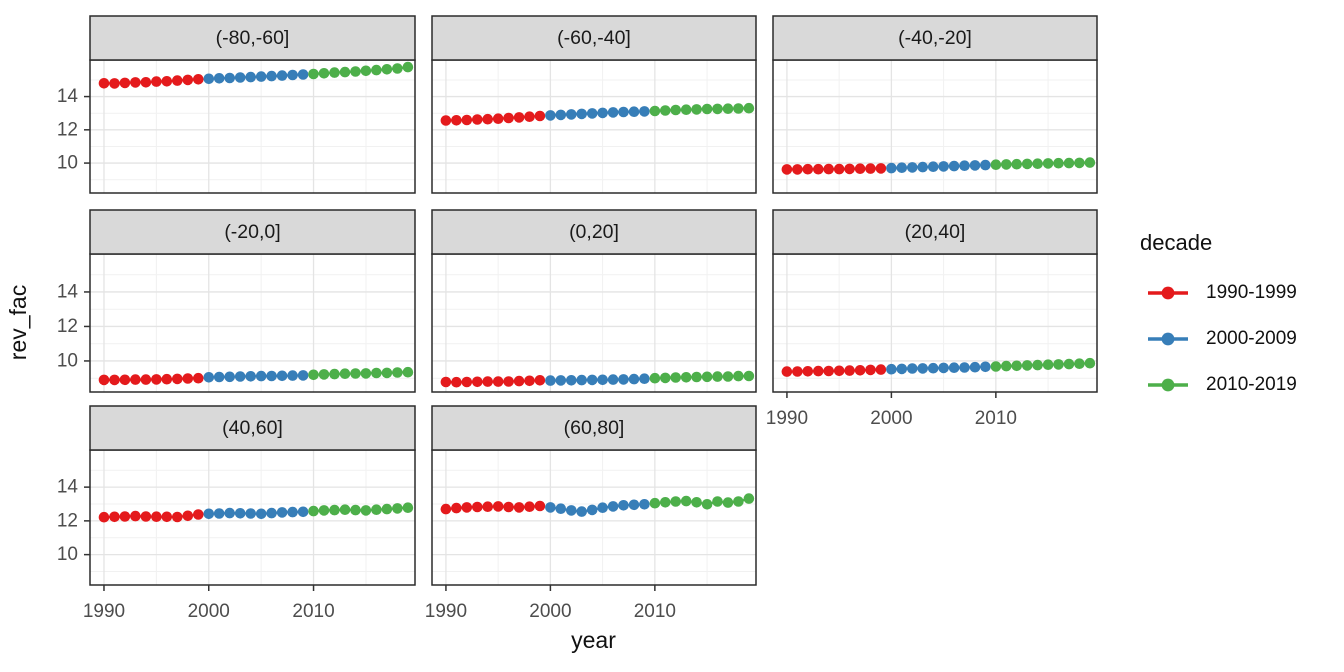 The width and height of the screenshot is (1344, 672). What do you see at coordinates (594, 232) in the screenshot?
I see `facet-strip-label: (0,20]` at bounding box center [594, 232].